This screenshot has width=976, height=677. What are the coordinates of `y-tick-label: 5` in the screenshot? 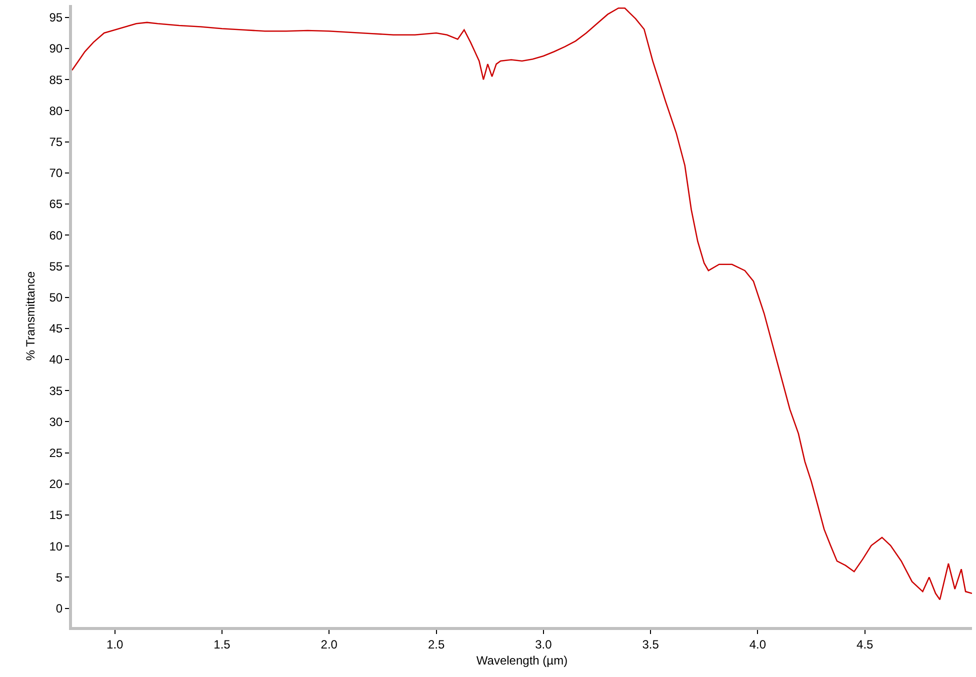 It's located at (59, 577).